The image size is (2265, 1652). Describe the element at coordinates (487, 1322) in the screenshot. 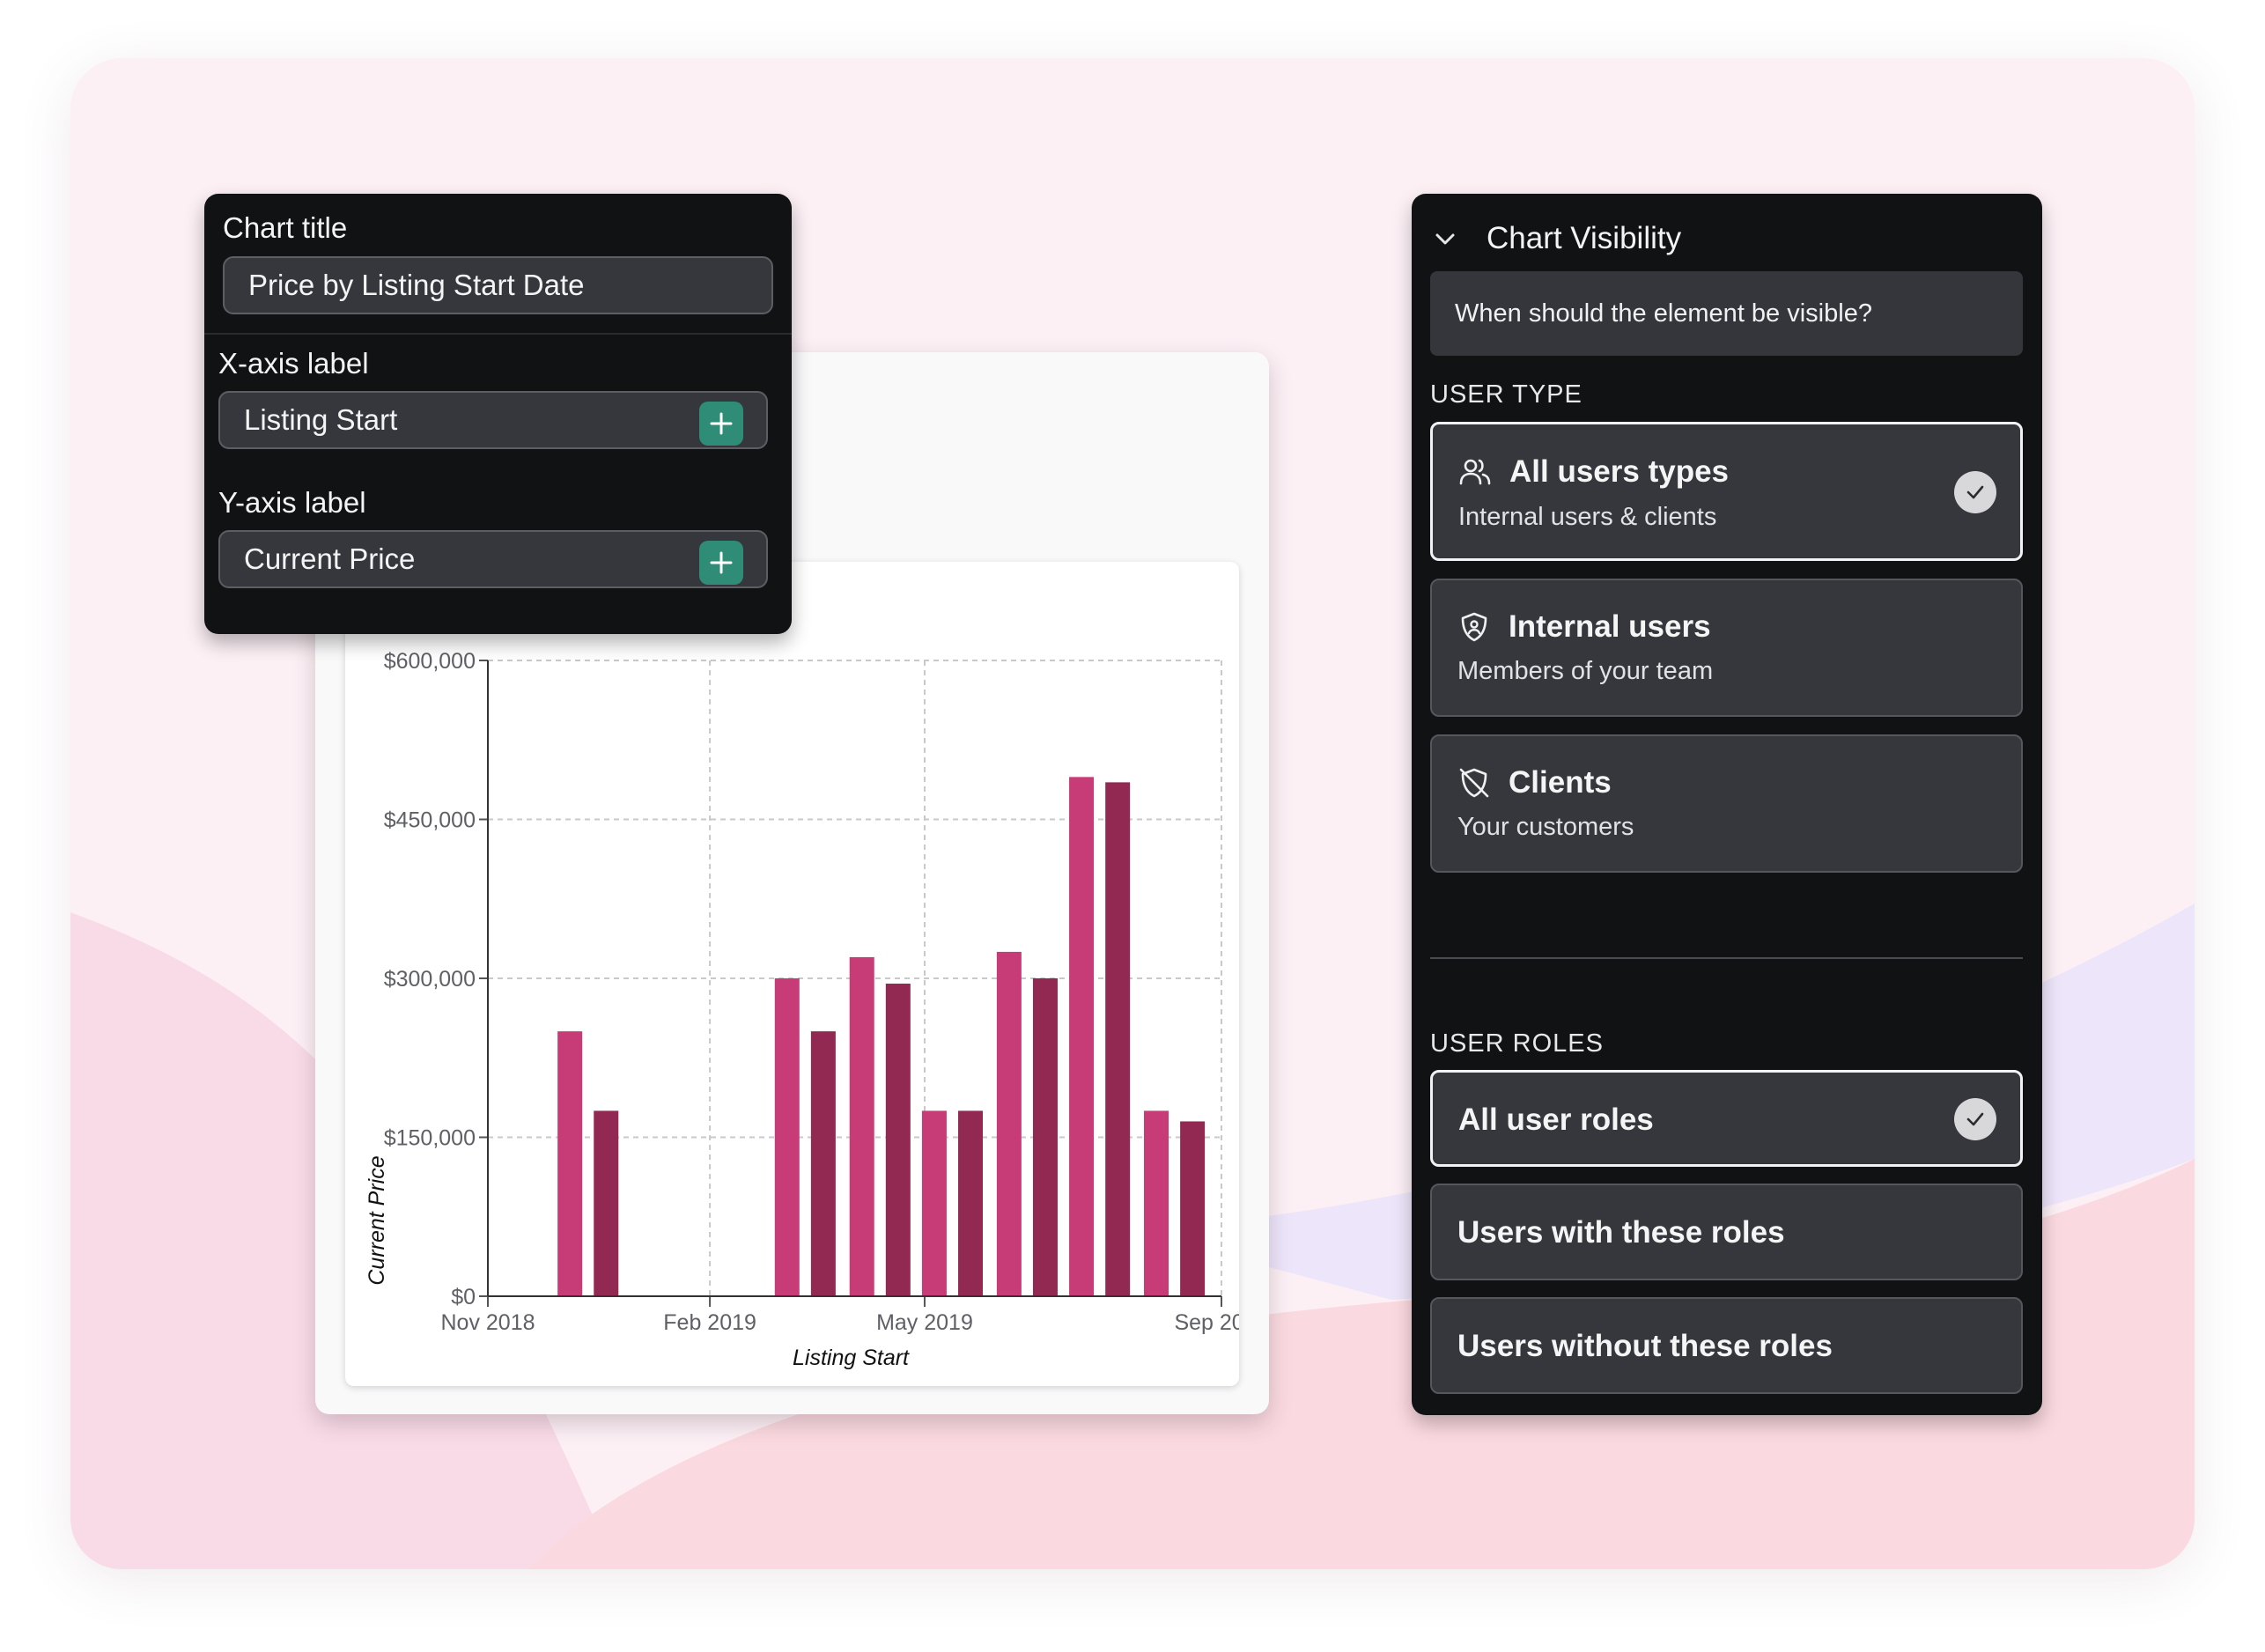

I see `x-tick-label: Nov 2018` at that location.